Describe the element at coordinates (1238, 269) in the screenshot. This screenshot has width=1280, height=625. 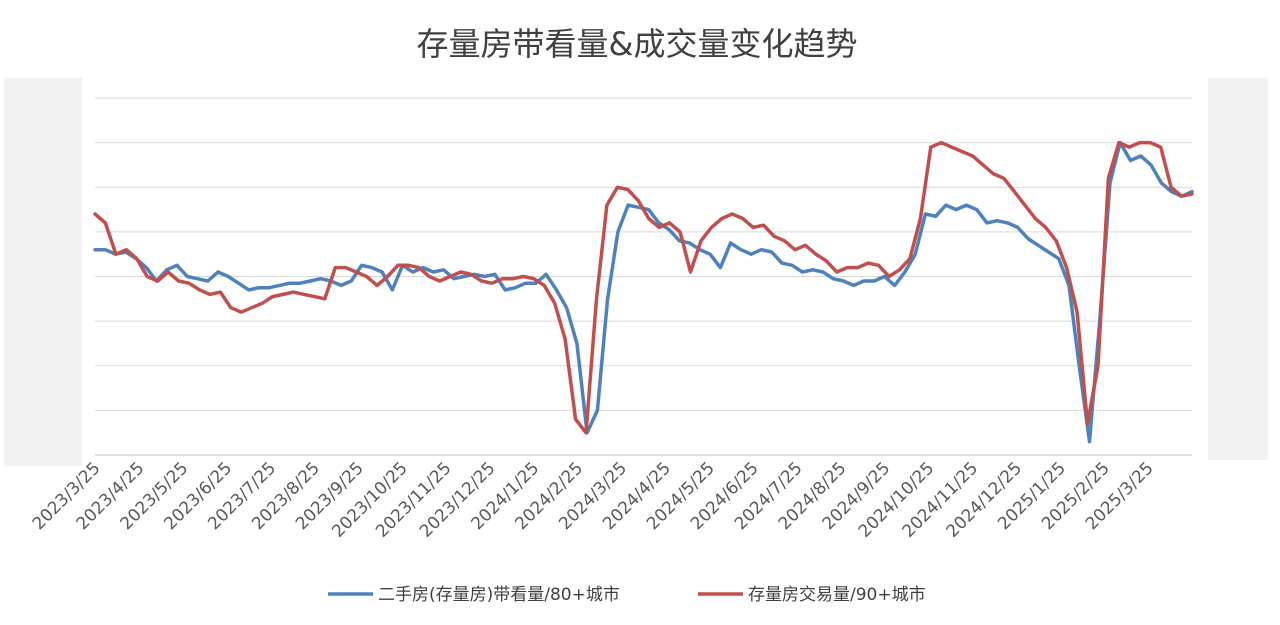
I see `right-axis-redacted` at that location.